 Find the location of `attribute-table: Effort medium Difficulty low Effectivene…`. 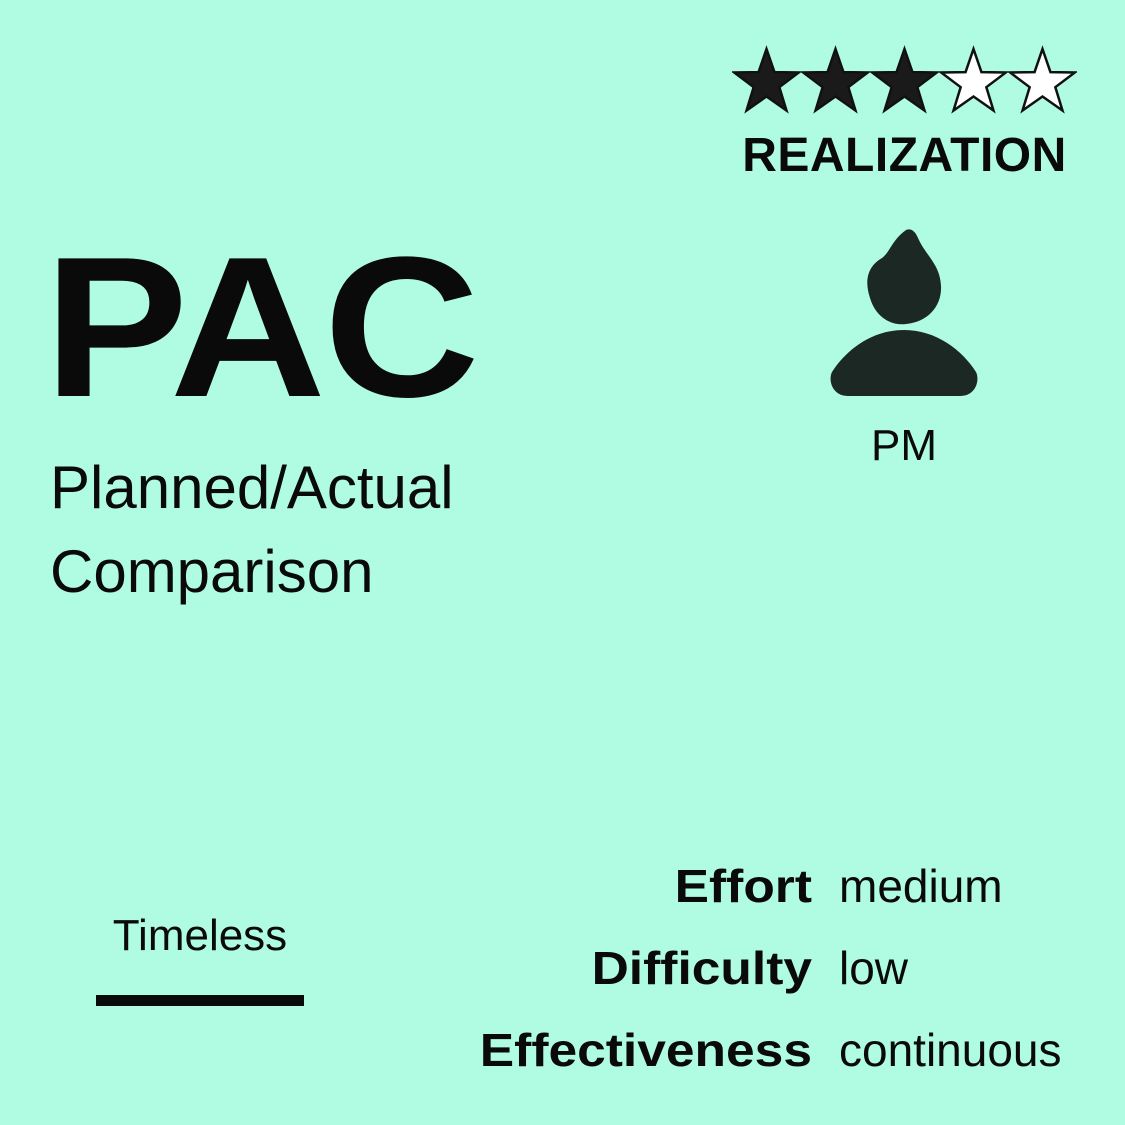

attribute-table: Effort medium Difficulty low Effectivene… is located at coordinates (770, 979).